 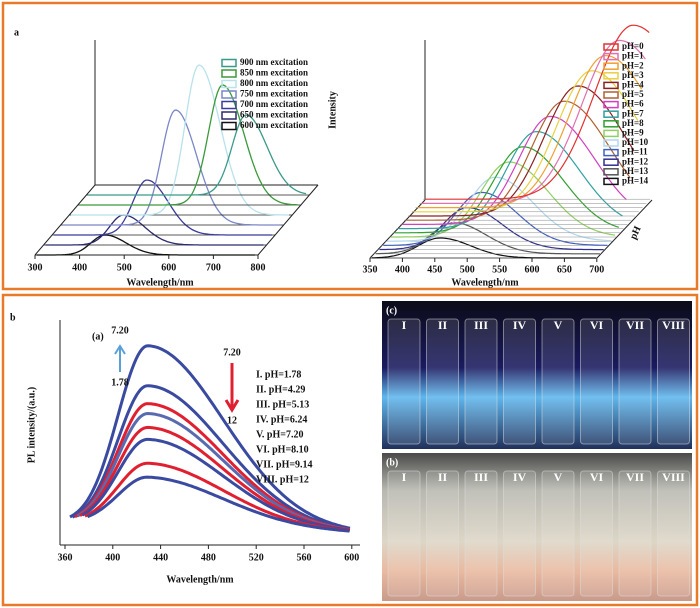 I want to click on x-tick-label: 550, so click(x=499, y=269).